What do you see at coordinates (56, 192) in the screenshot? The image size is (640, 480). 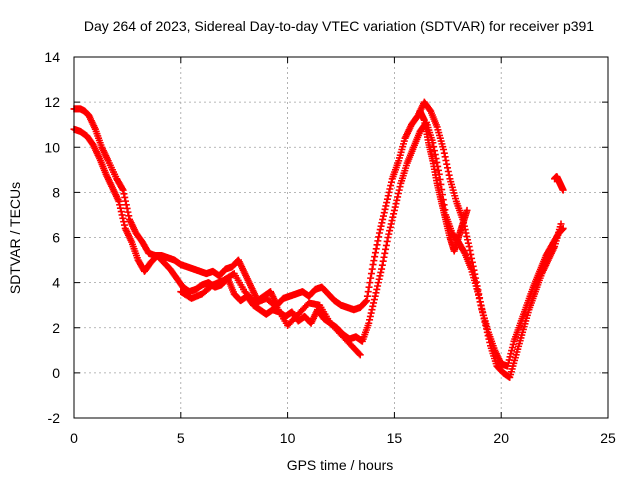 I see `y-tick-label: 8` at bounding box center [56, 192].